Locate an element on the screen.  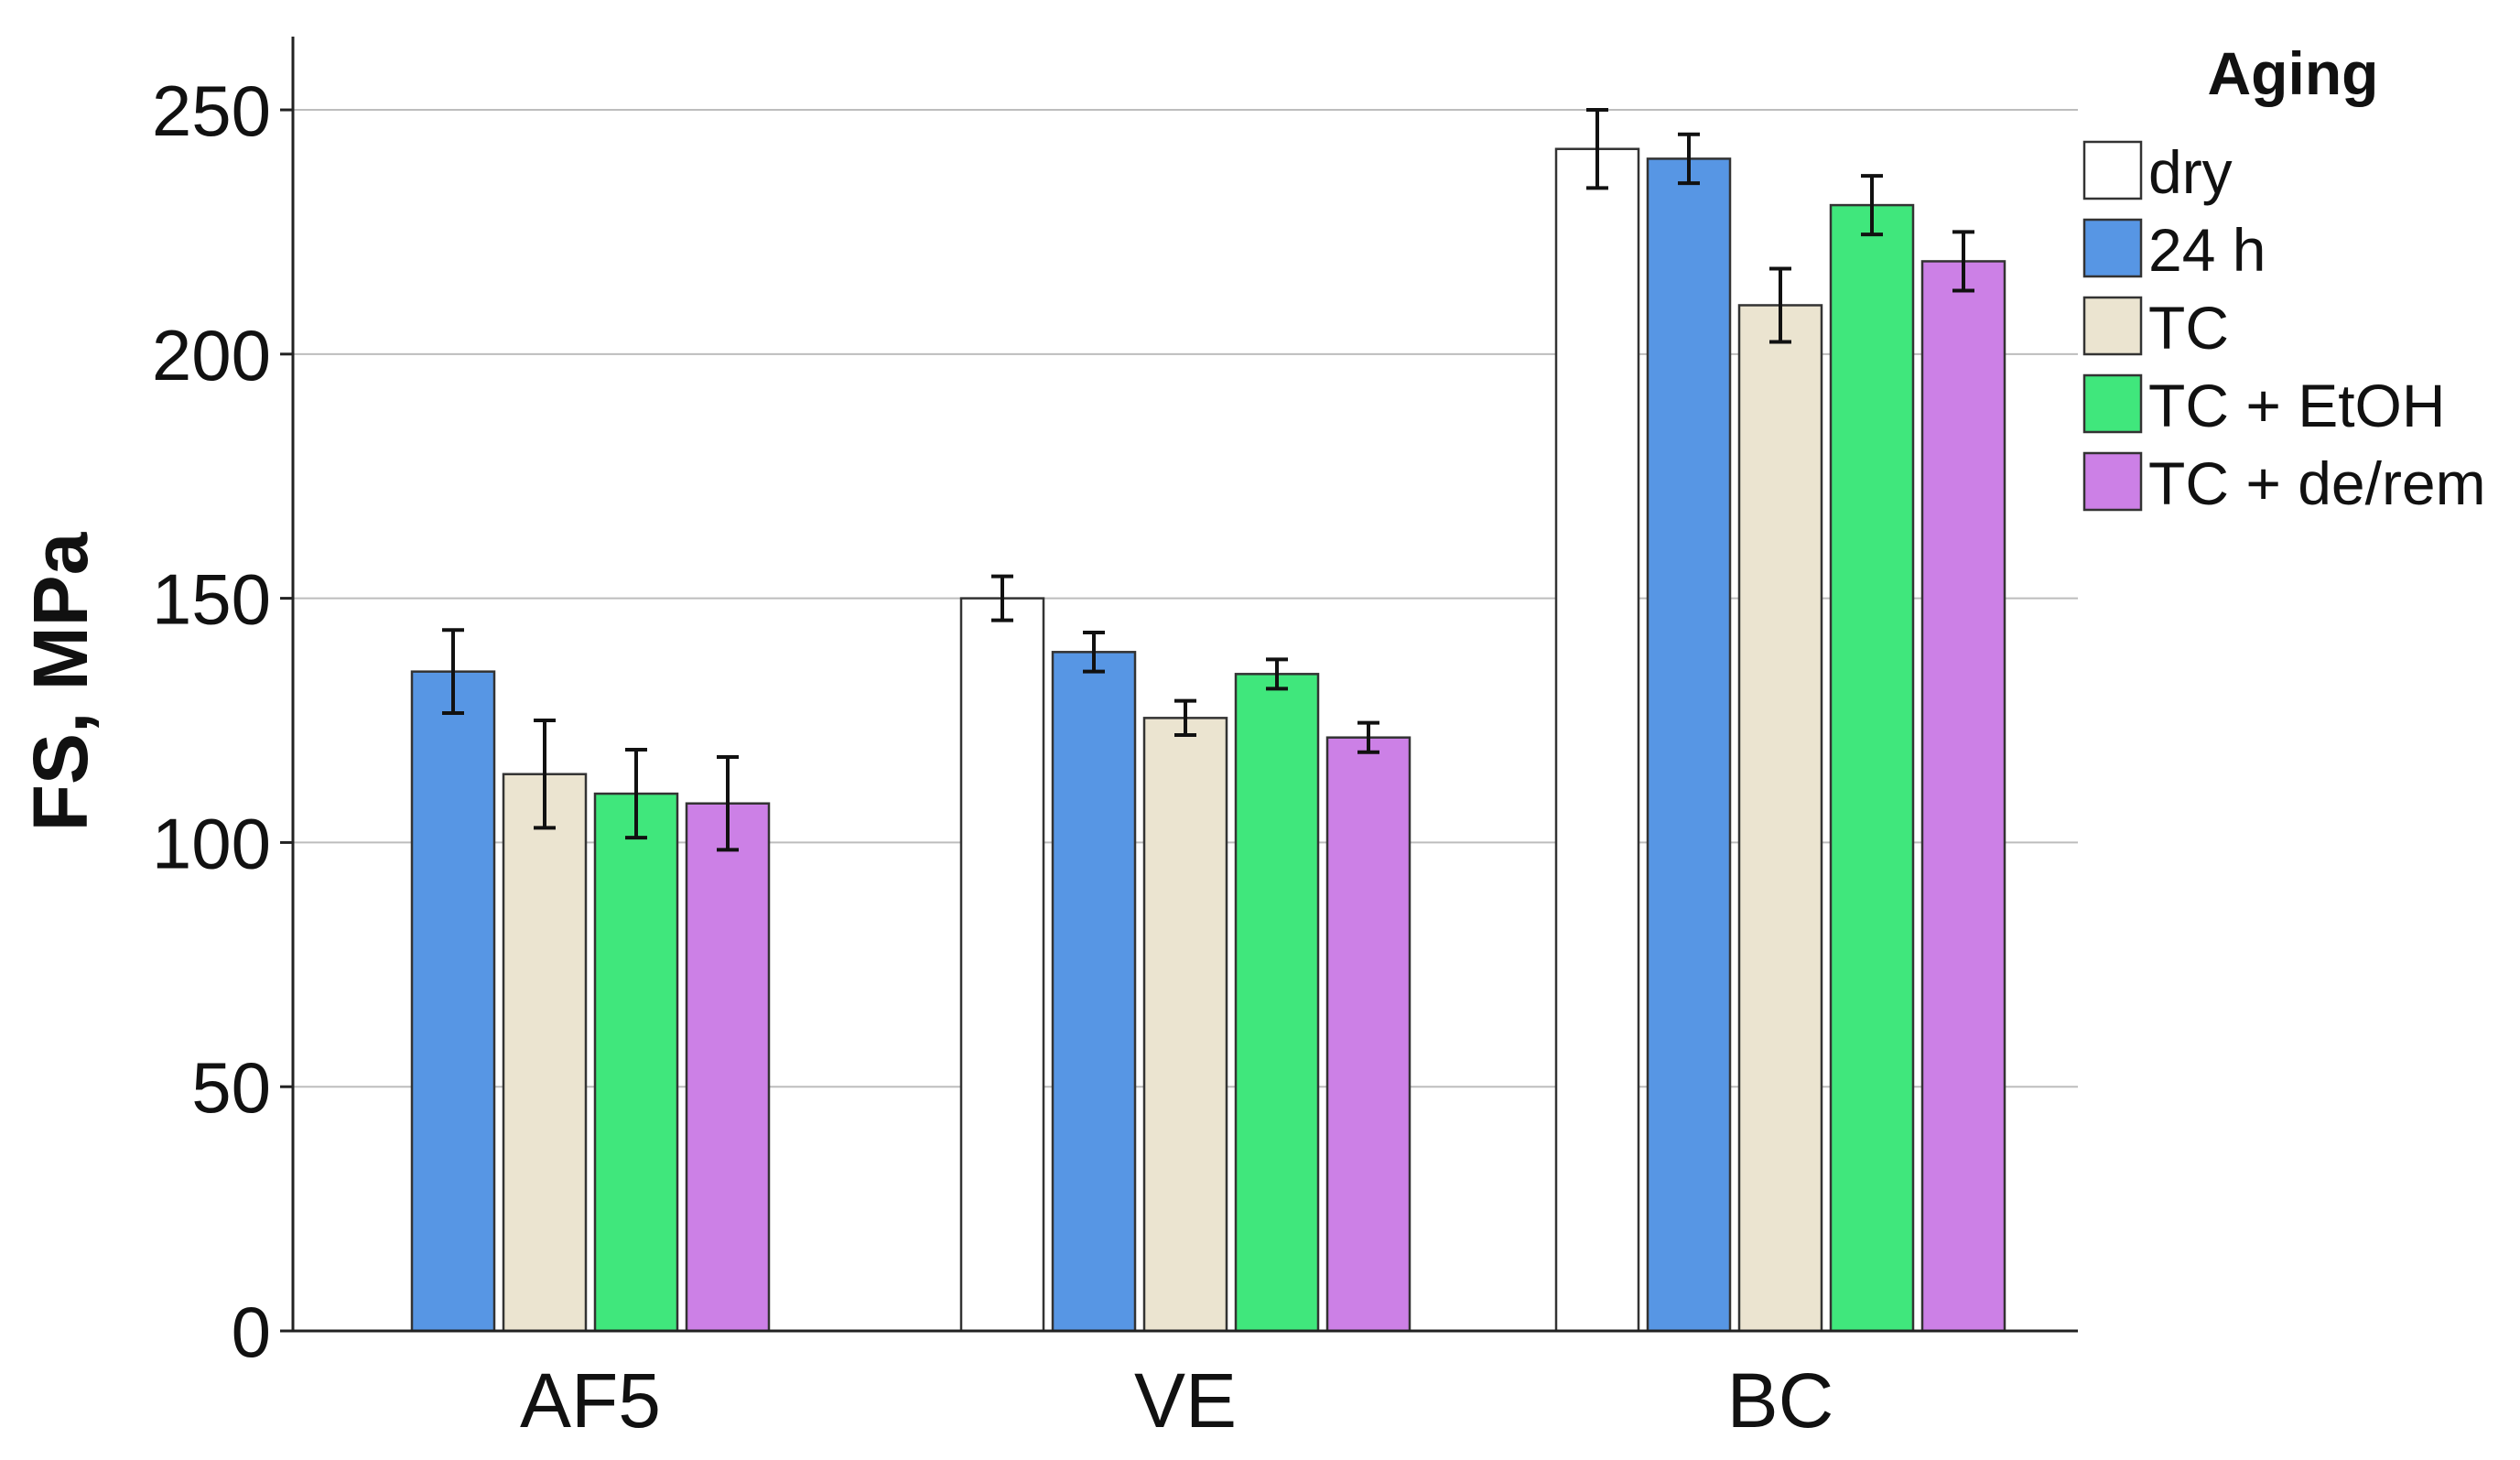
bar-bc-dry is located at coordinates (1597, 740).